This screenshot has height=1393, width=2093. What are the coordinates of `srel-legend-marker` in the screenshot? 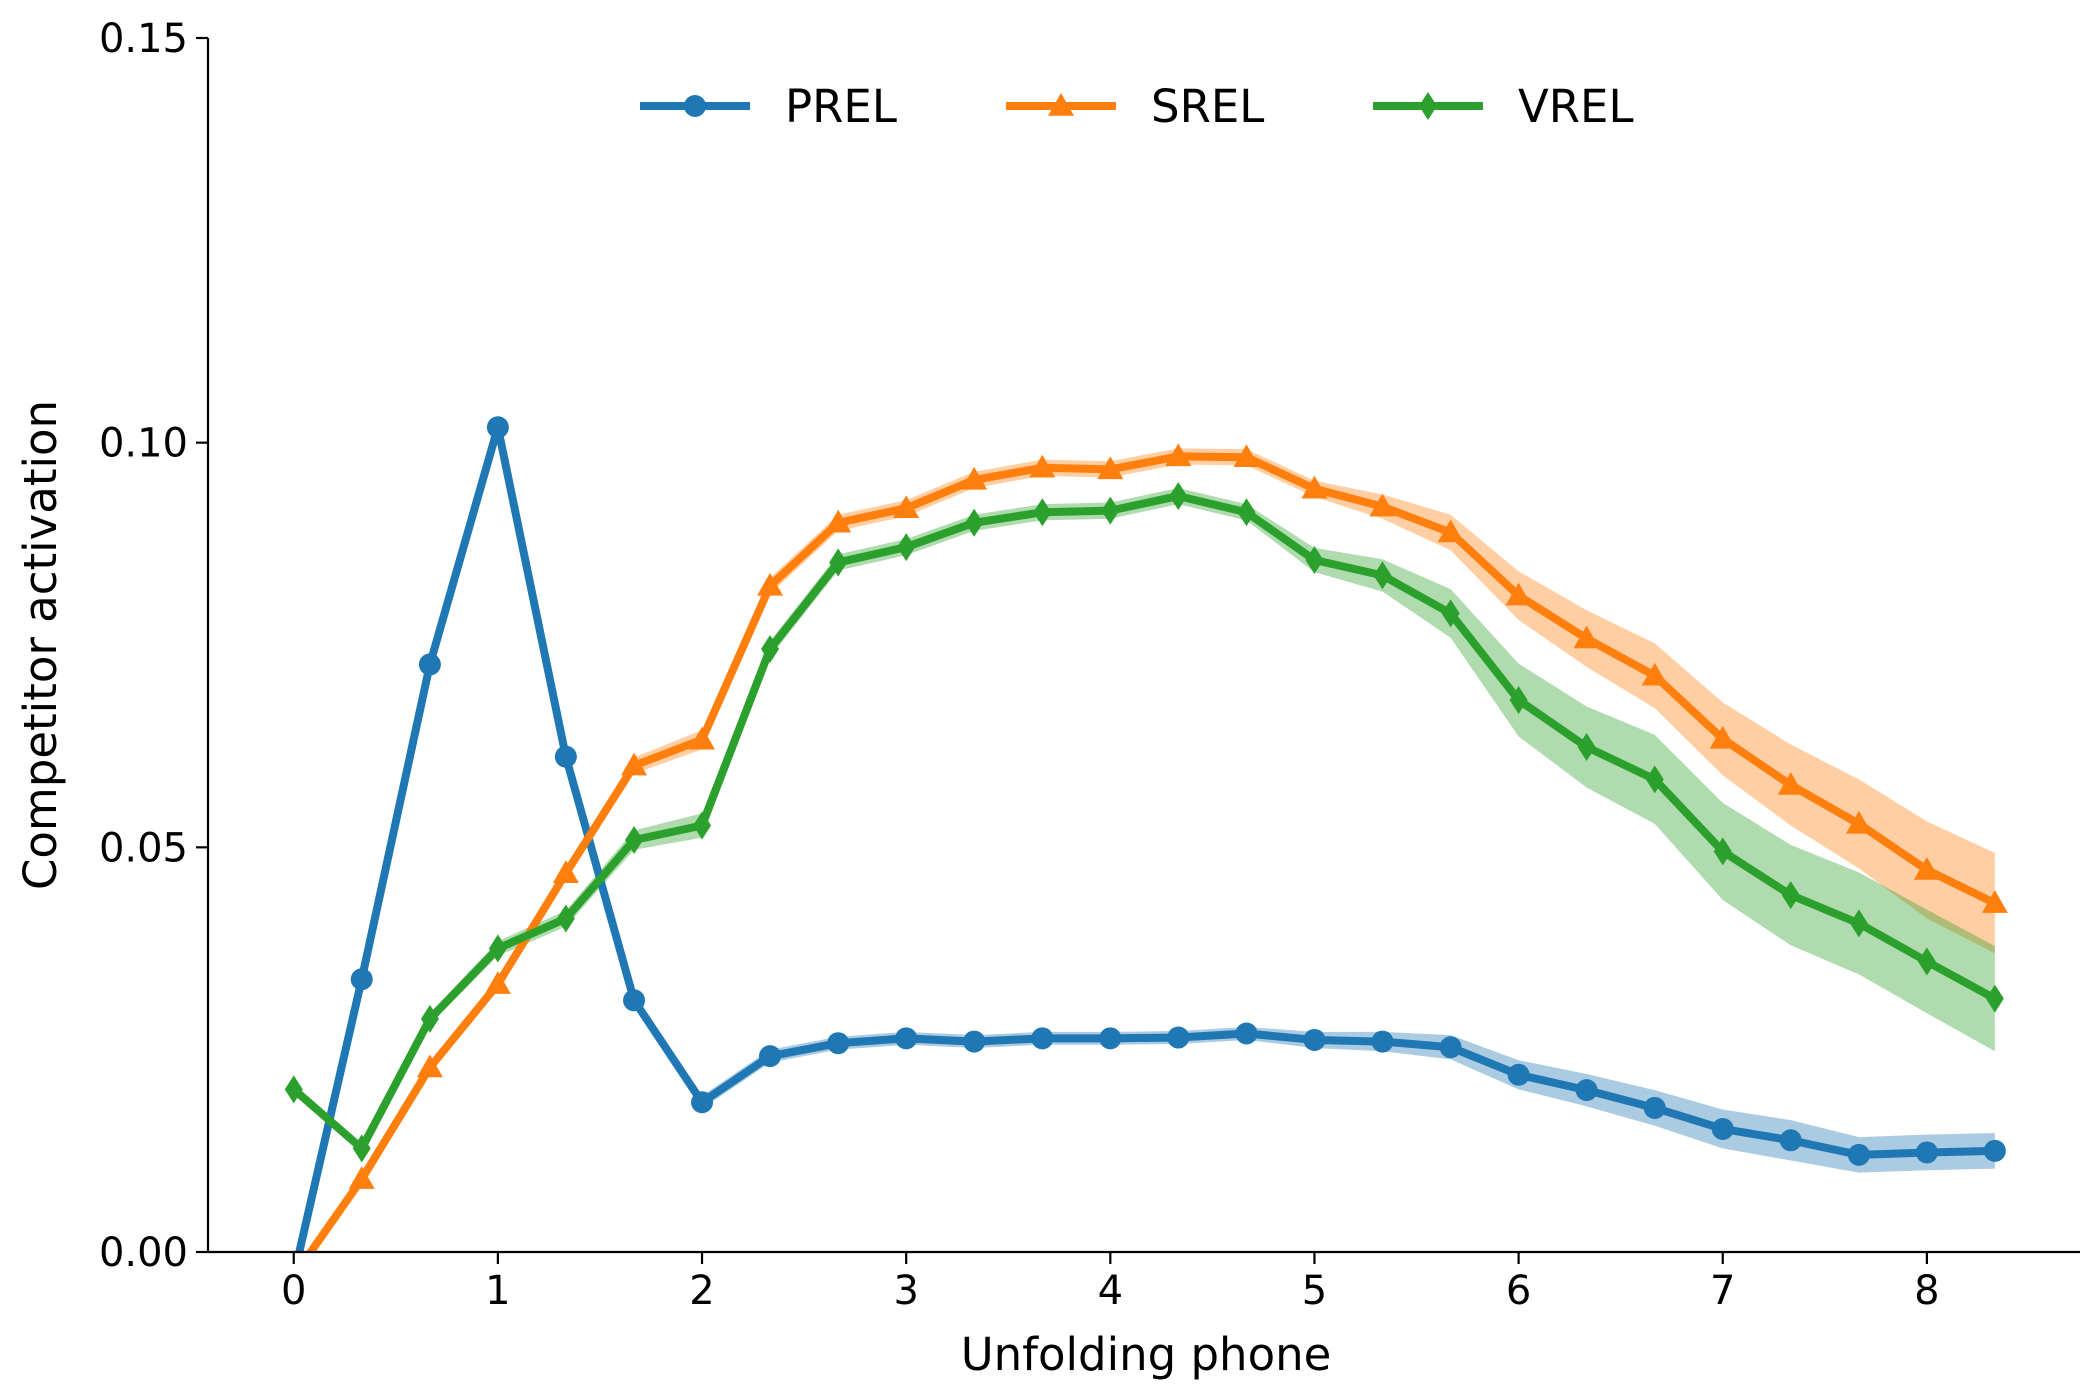 It's located at (1061, 104).